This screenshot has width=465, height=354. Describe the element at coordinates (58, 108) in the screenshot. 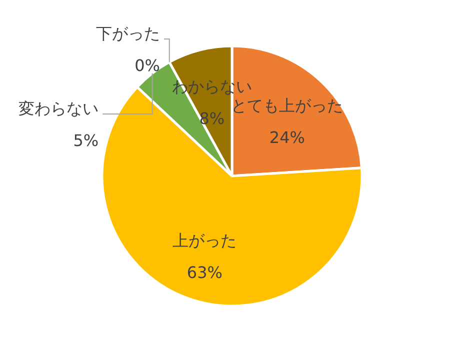

I see `slice-label: 変わらない` at that location.